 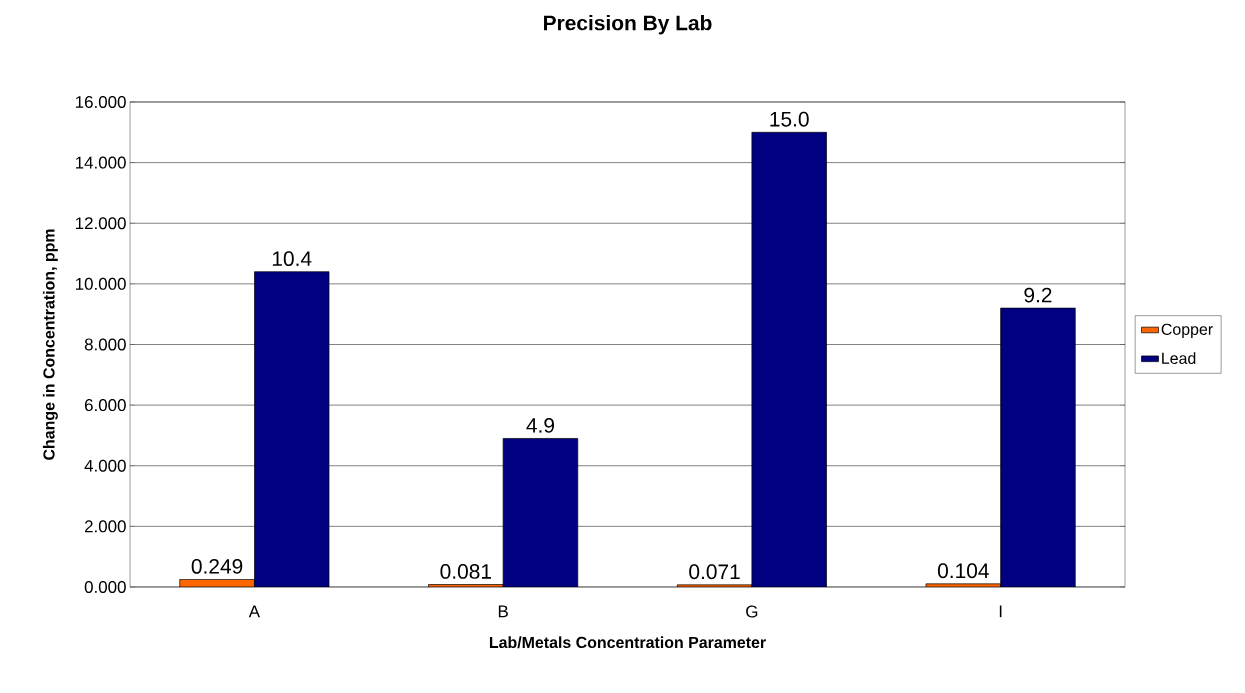 What do you see at coordinates (540, 425) in the screenshot?
I see `data-label: 4.9` at bounding box center [540, 425].